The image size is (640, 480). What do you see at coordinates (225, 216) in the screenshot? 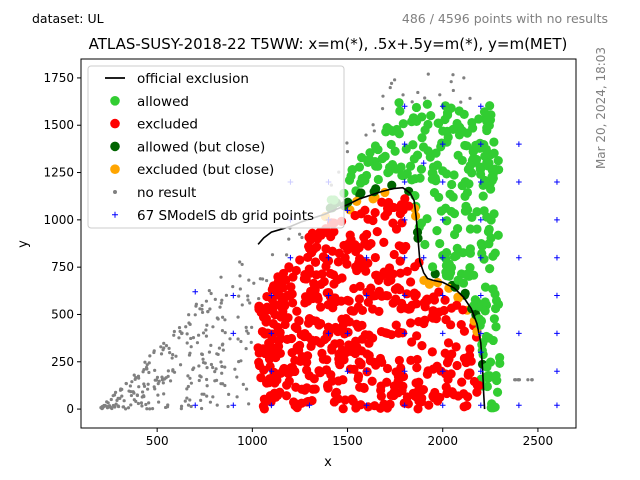
I see `legend-label: 67 SModelS db grid points` at bounding box center [225, 216].